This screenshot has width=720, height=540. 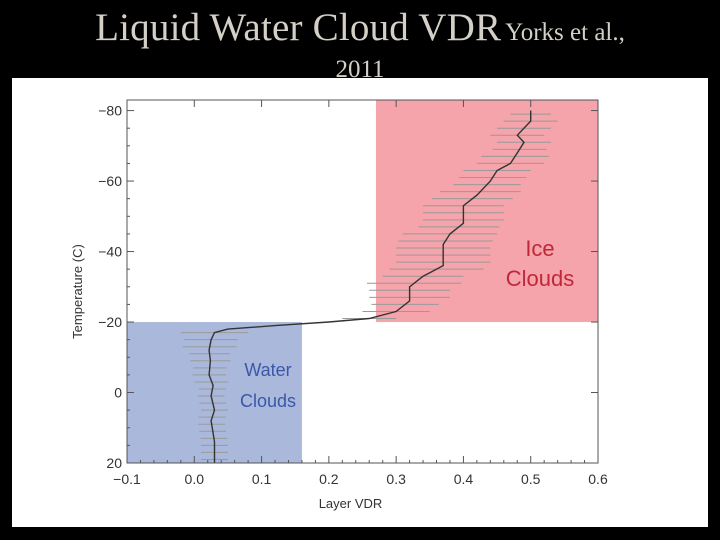 What do you see at coordinates (110, 111) in the screenshot?
I see `y-tick-label: −80` at bounding box center [110, 111].